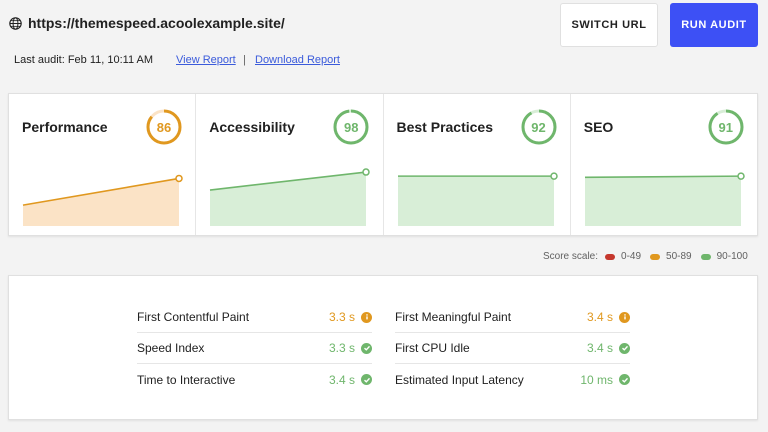  What do you see at coordinates (193, 317) in the screenshot?
I see `metric-label: First Contentful Paint` at bounding box center [193, 317].